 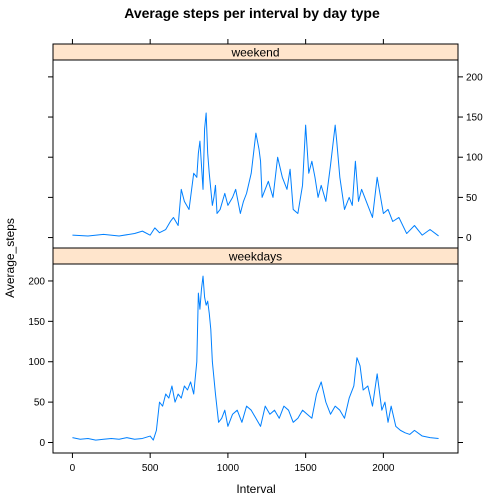 What do you see at coordinates (474, 77) in the screenshot?
I see `y-tick-label-weekend: 200` at bounding box center [474, 77].